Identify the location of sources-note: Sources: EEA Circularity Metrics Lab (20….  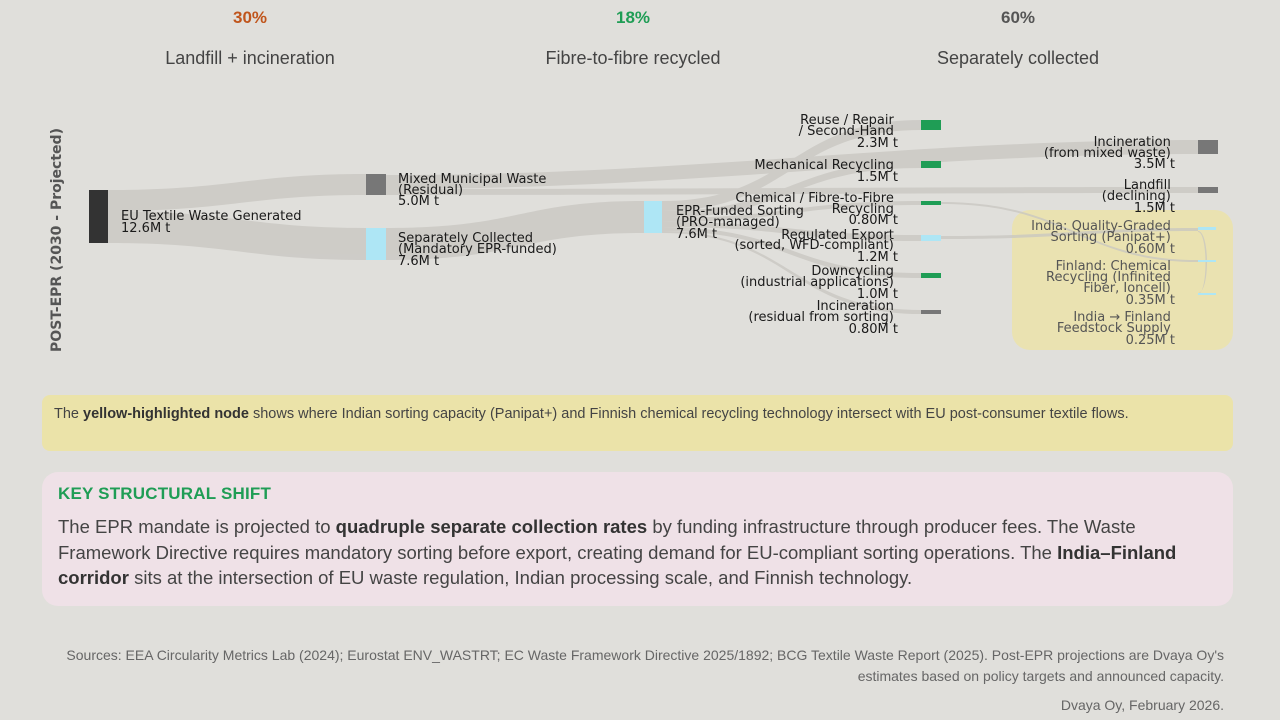
(645, 665).